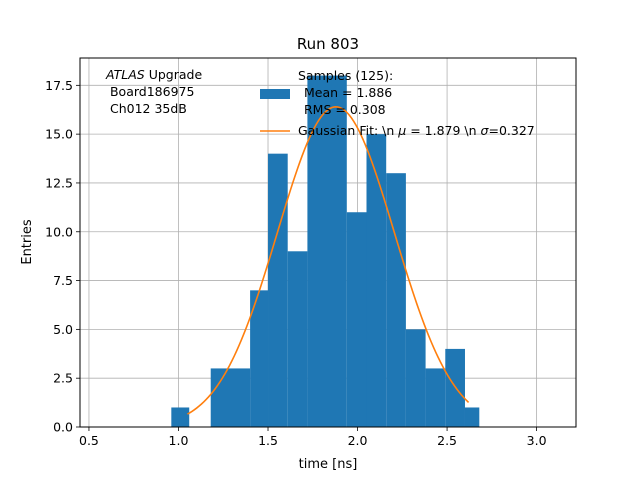 Image resolution: width=640 pixels, height=480 pixels. I want to click on y-tick-label: 10.0, so click(59, 231).